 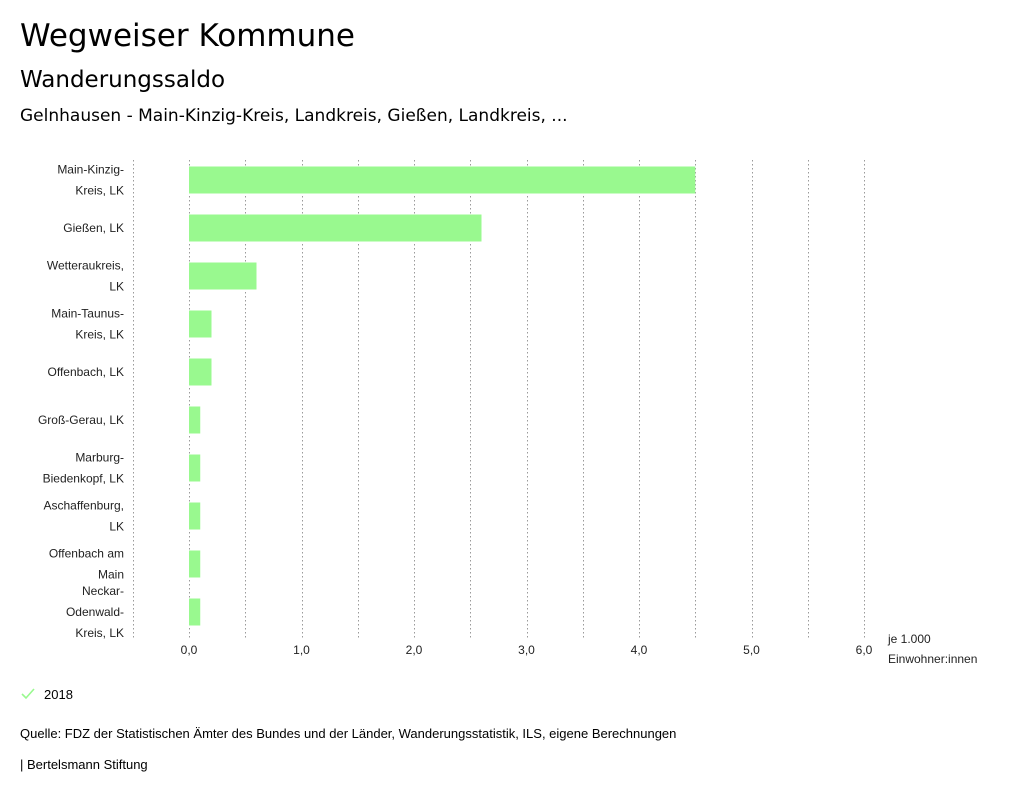 I want to click on x-tick-label: 6,0, so click(x=864, y=650).